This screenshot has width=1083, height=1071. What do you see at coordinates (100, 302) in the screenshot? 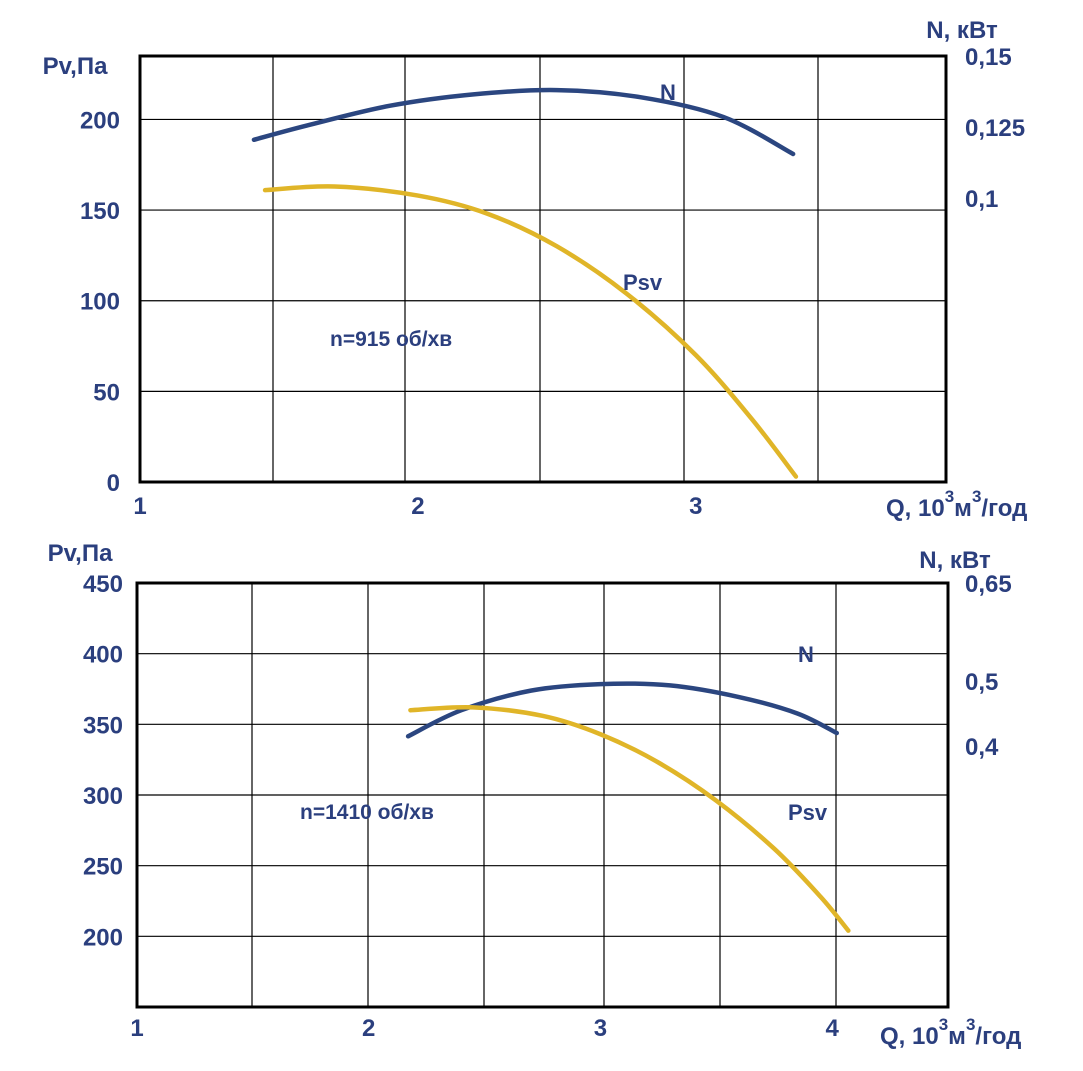
I see `y-tick-label: 100` at bounding box center [100, 302].